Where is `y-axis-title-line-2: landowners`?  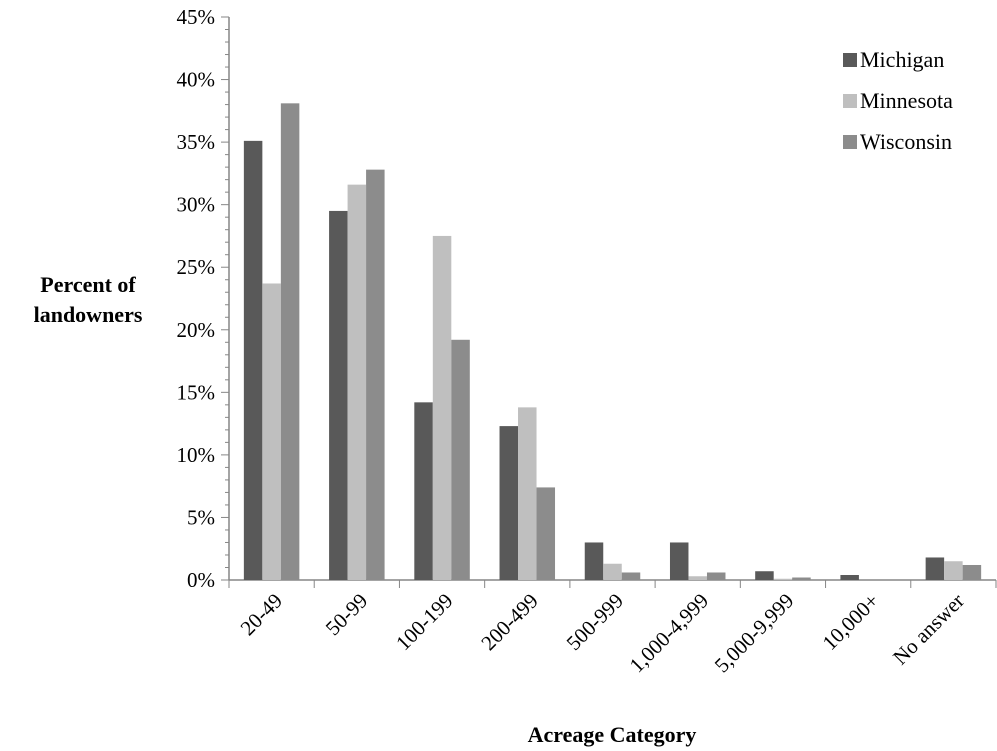 y-axis-title-line-2: landowners is located at coordinates (88, 314).